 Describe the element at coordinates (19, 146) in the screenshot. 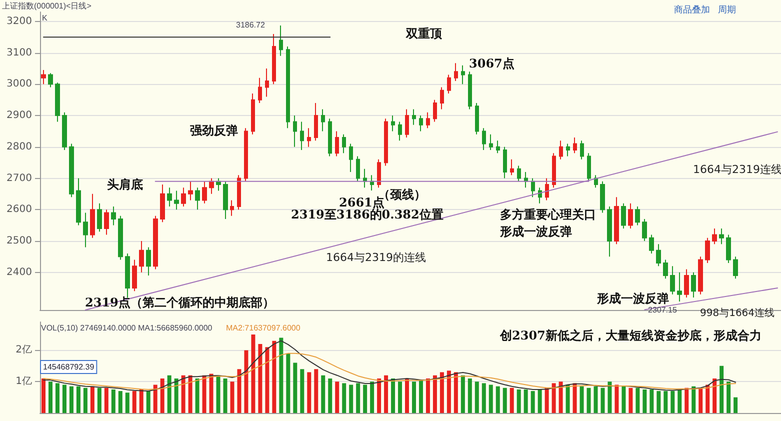

I see `y-tick-label: 2800` at that location.